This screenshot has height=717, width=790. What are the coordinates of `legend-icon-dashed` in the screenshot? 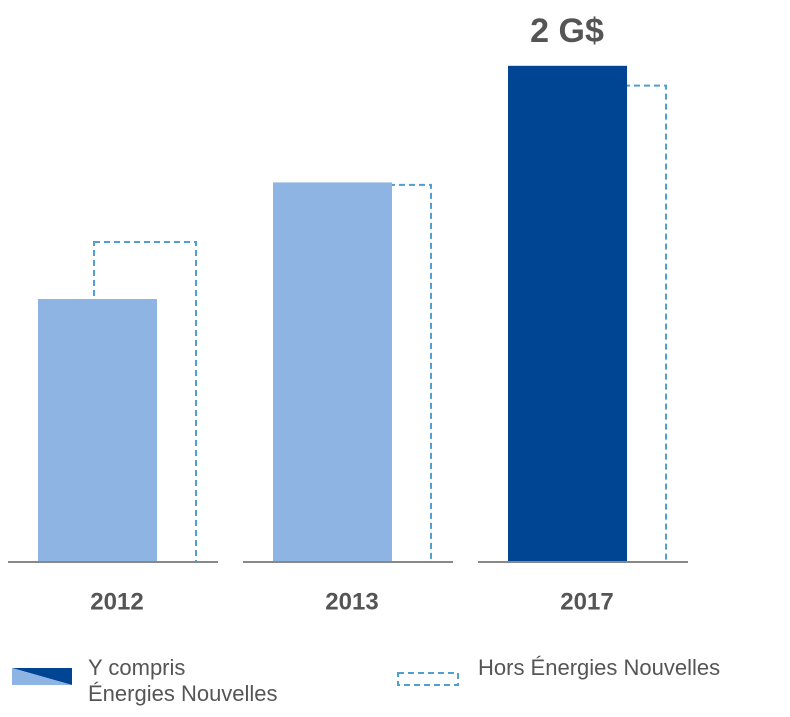 It's located at (428, 679).